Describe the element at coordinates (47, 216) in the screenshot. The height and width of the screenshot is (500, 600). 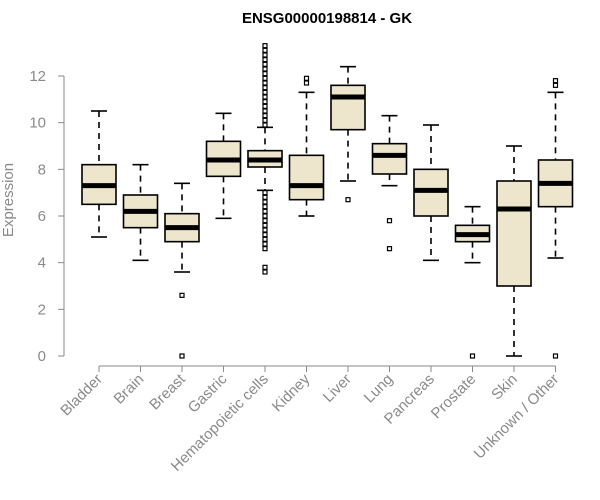
I see `y-axis: 0 2 4 6 8 10 12` at that location.